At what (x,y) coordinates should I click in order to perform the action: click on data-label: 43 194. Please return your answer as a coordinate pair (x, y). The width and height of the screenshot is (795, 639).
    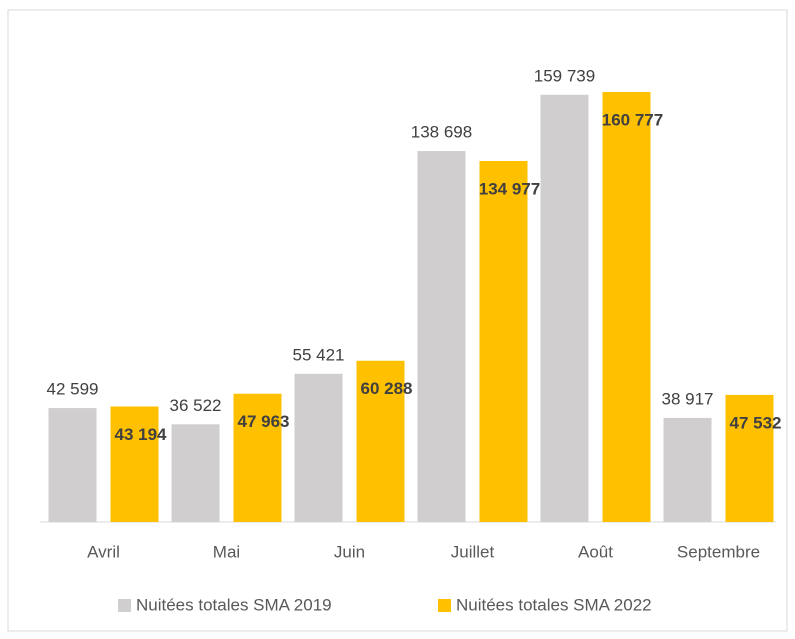
    Looking at the image, I should click on (141, 434).